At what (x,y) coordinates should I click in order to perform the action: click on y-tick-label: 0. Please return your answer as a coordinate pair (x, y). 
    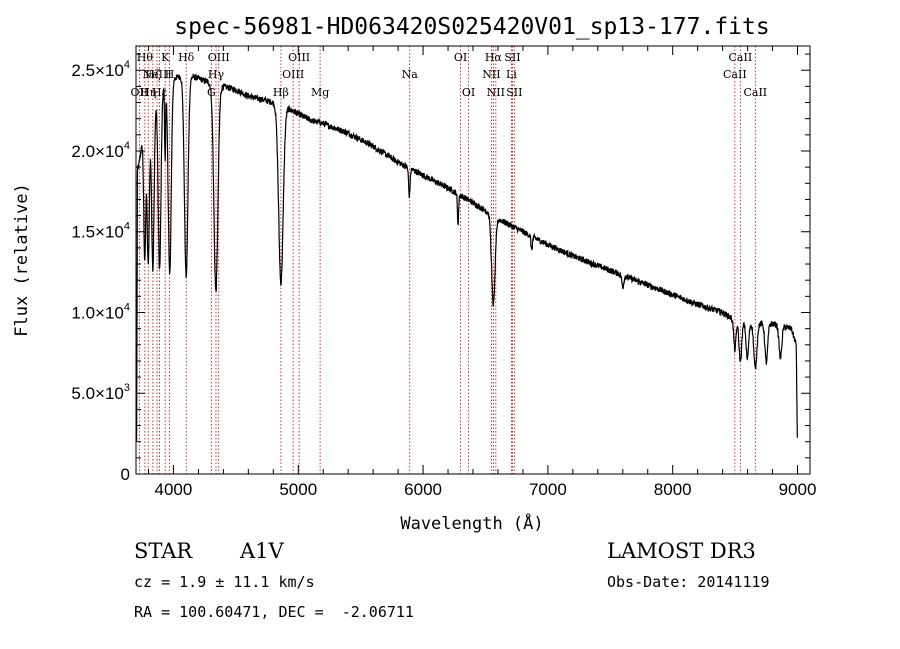
    Looking at the image, I should click on (125, 474).